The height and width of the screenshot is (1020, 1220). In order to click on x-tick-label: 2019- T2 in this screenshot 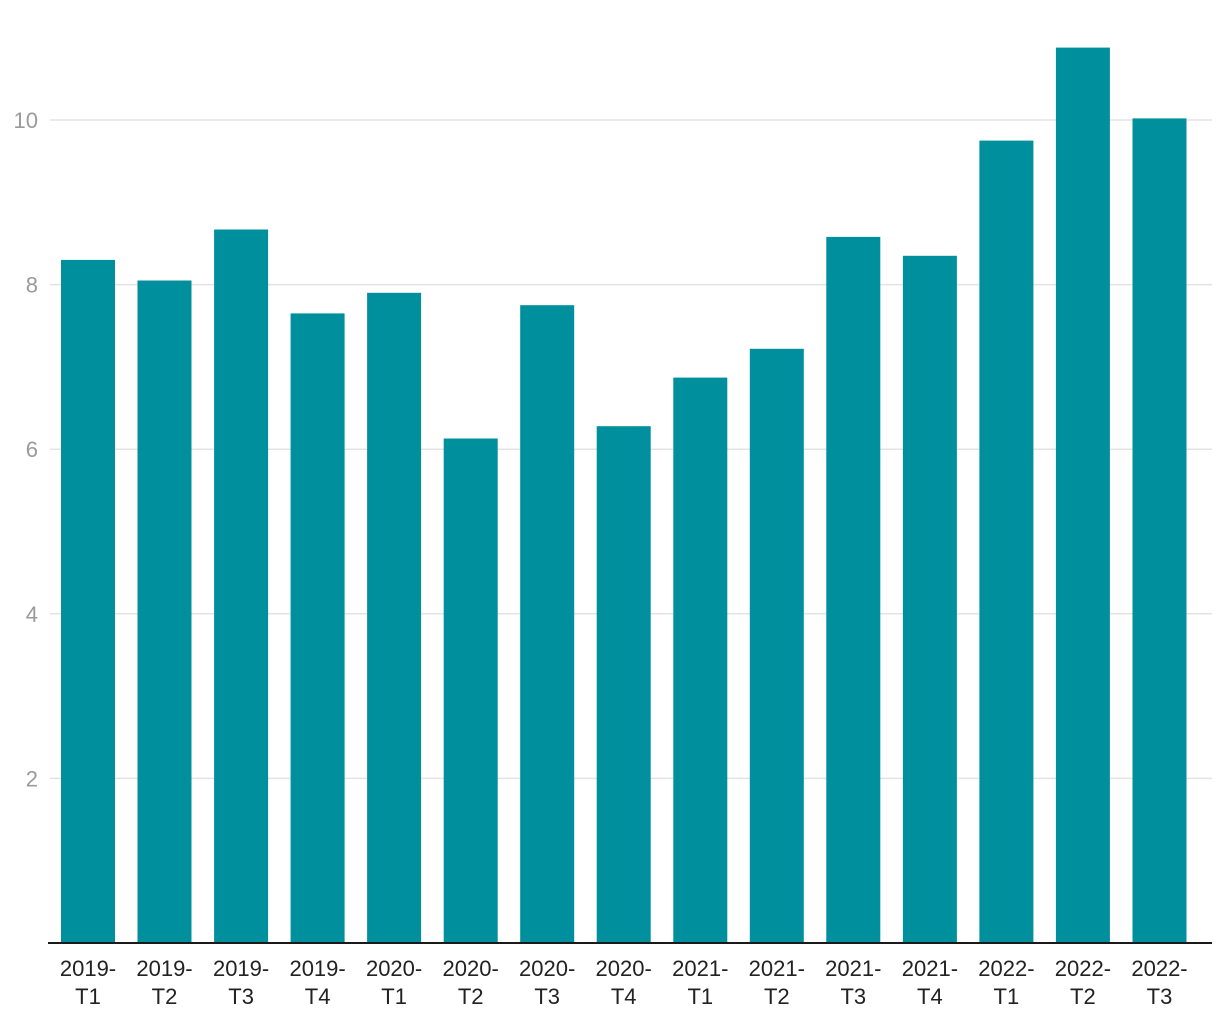, I will do `click(164, 982)`.